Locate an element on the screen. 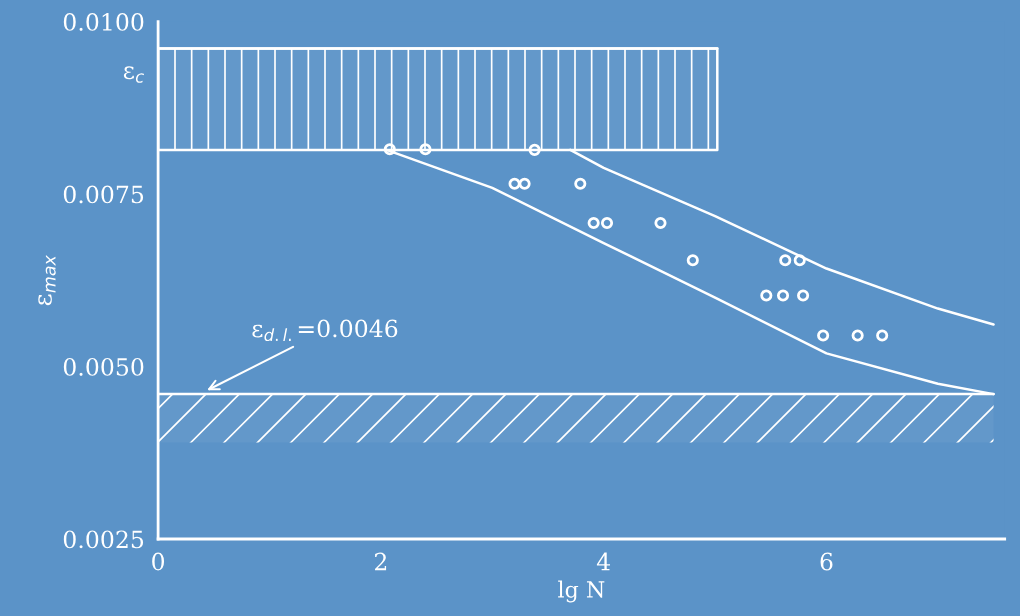  x-tick-label: 6 is located at coordinates (826, 561).